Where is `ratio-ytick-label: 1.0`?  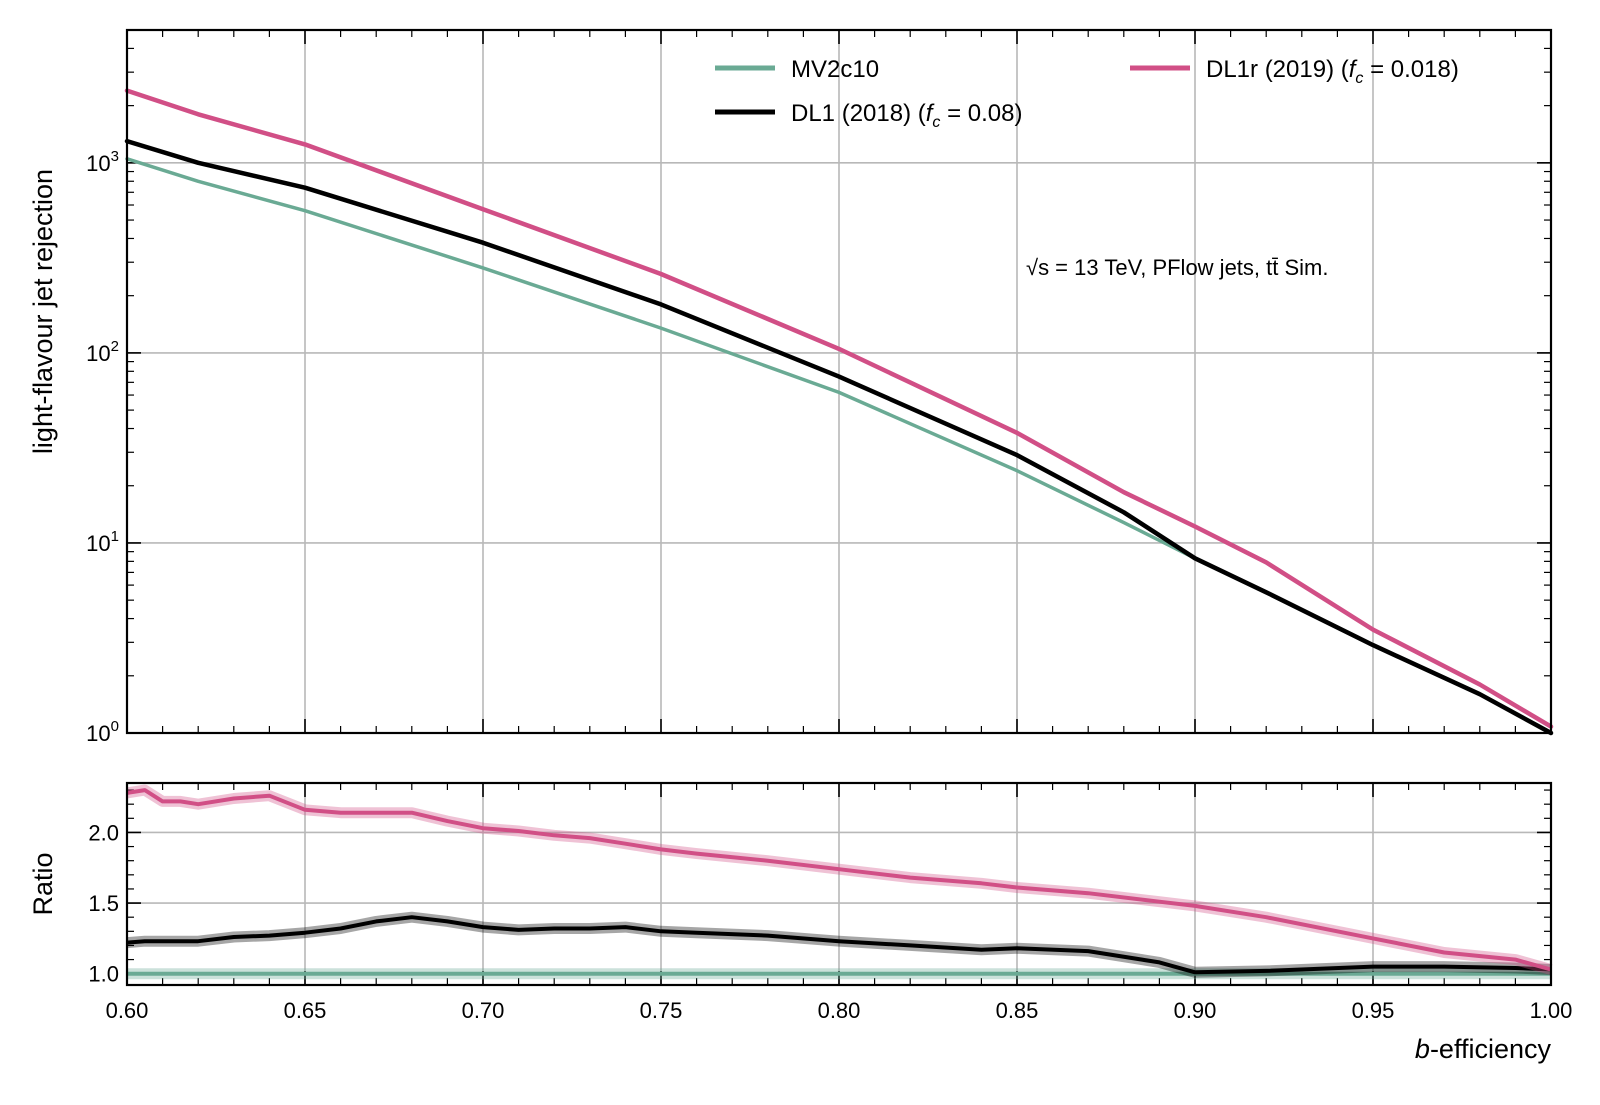
ratio-ytick-label: 1.0 is located at coordinates (103, 974).